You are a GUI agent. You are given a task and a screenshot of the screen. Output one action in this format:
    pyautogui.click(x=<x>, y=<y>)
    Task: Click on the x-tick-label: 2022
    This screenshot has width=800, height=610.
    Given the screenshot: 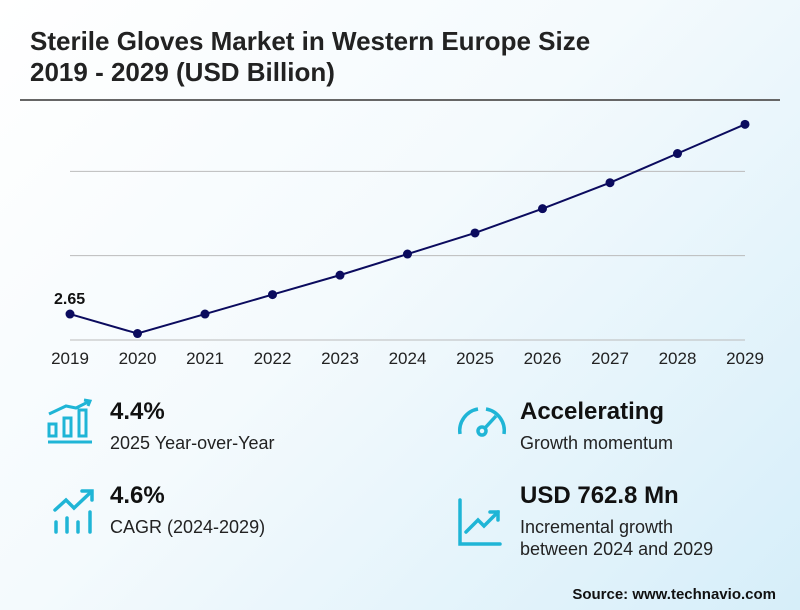 What is the action you would take?
    pyautogui.click(x=273, y=358)
    